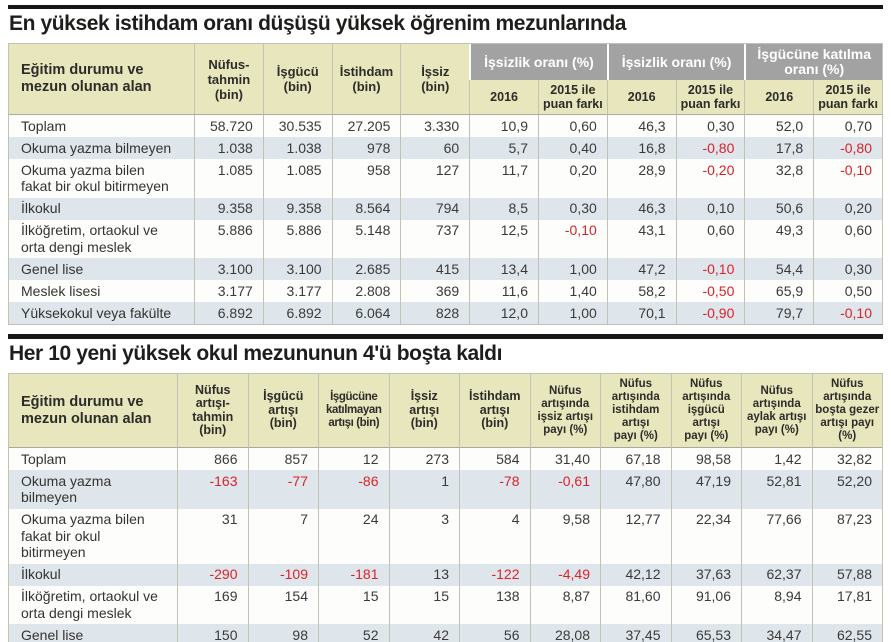 The height and width of the screenshot is (642, 891). I want to click on cell-value: -0,61, so click(564, 489).